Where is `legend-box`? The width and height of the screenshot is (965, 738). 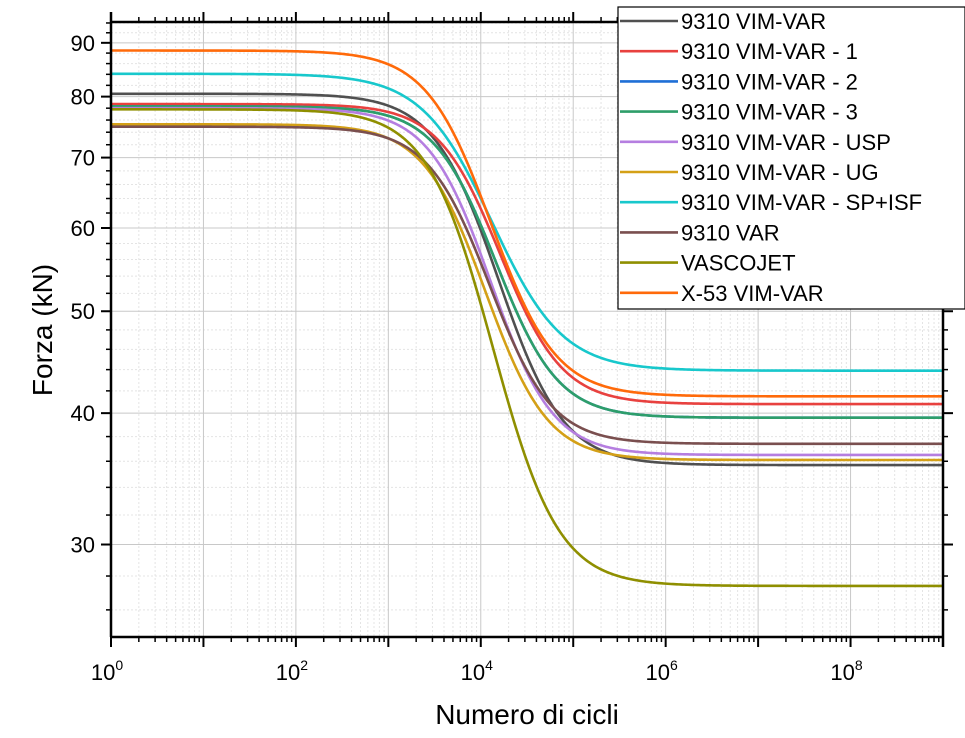
legend-box is located at coordinates (791, 158).